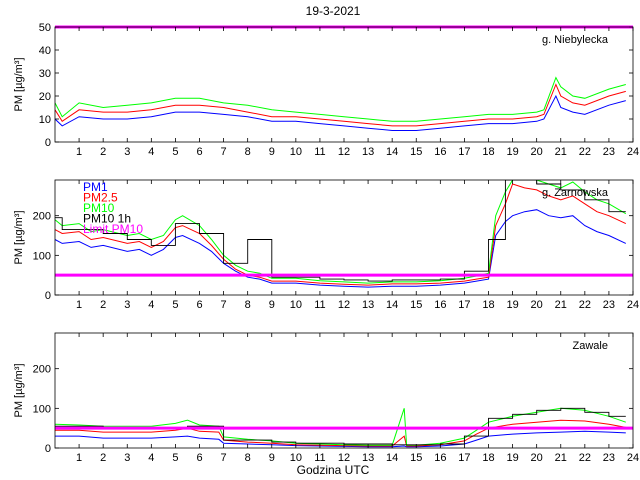 The image size is (640, 480). I want to click on legend-entry: PM10, so click(99, 208).